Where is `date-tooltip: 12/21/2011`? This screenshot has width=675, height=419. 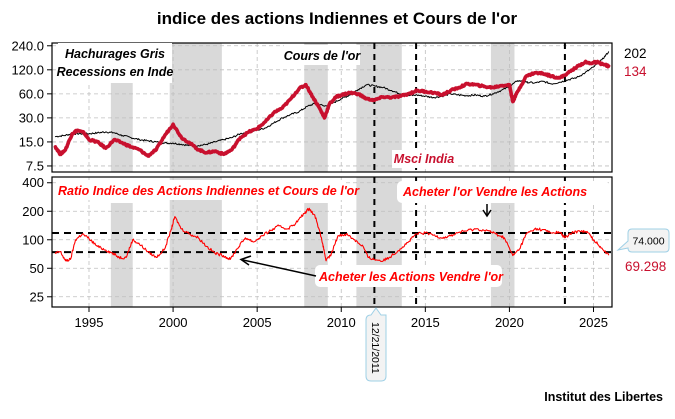
date-tooltip: 12/21/2011 is located at coordinates (376, 344).